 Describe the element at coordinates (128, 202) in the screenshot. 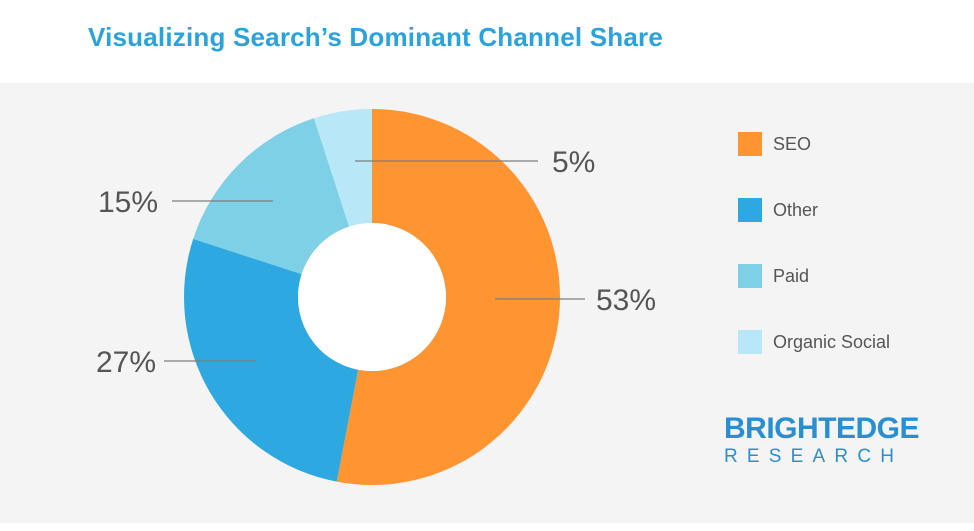

I see `data-label-paid: 15%` at that location.